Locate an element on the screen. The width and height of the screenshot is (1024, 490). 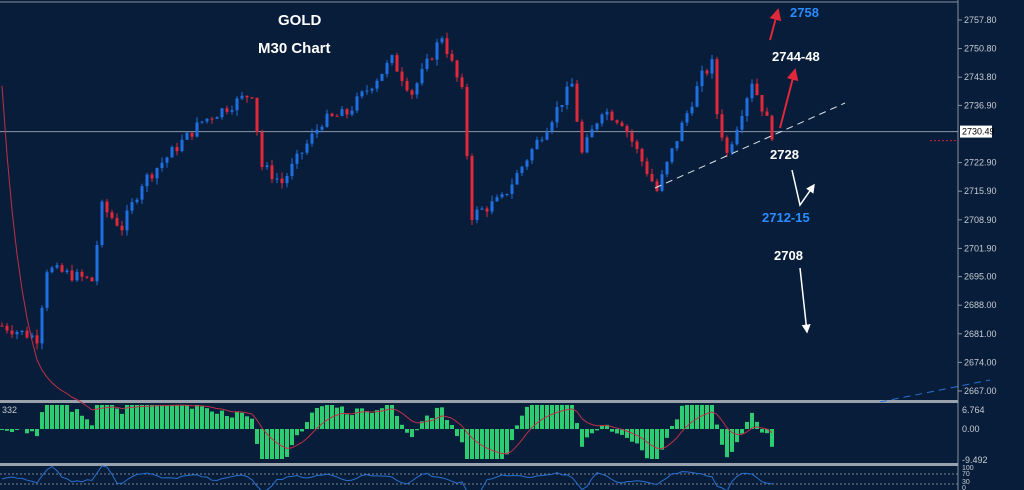
current-price-label: 2730.49 is located at coordinates (978, 132).